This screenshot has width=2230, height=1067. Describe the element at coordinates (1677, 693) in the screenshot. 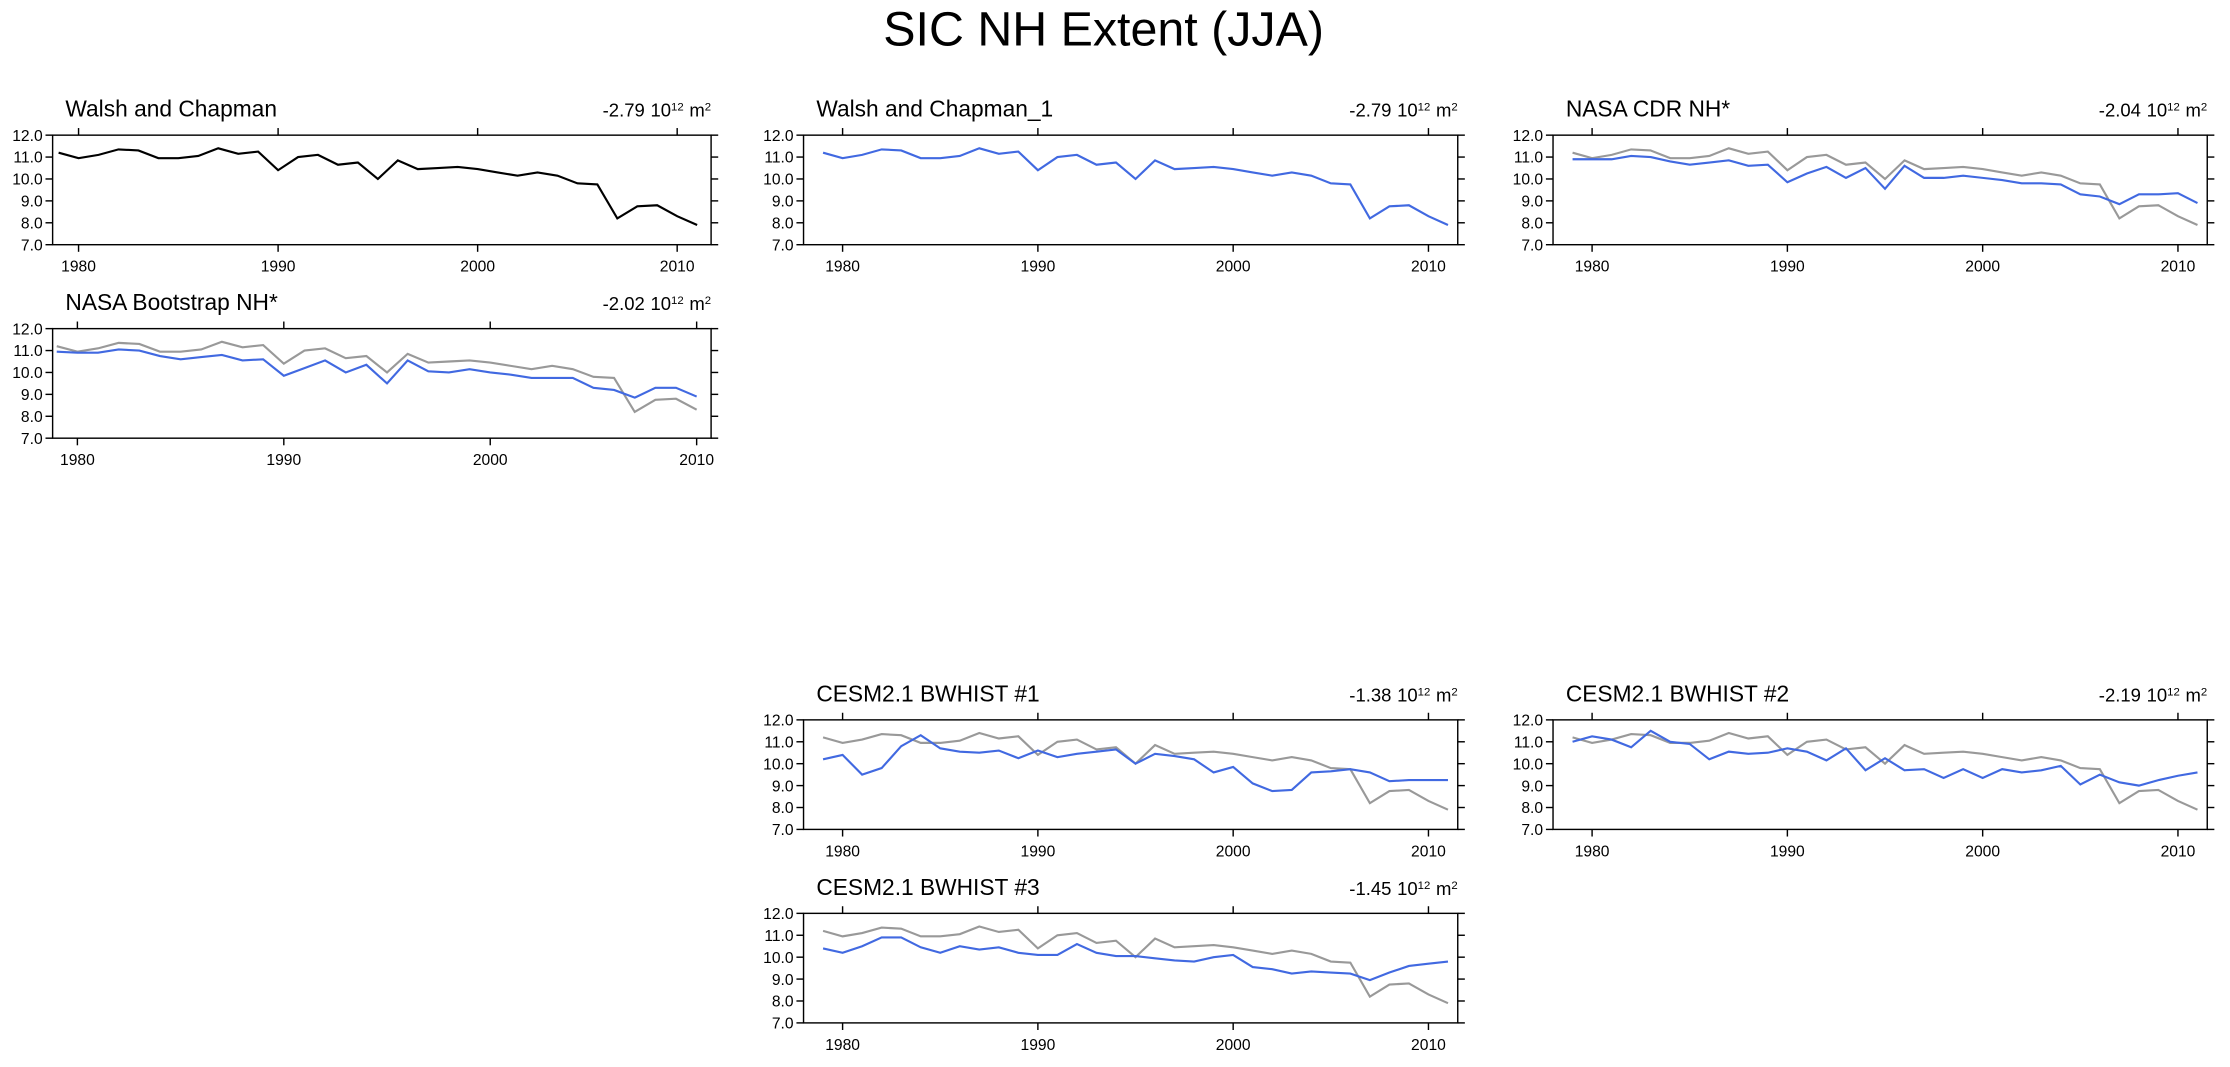

I see `panel-title: CESM2.1 BWHIST #2` at that location.